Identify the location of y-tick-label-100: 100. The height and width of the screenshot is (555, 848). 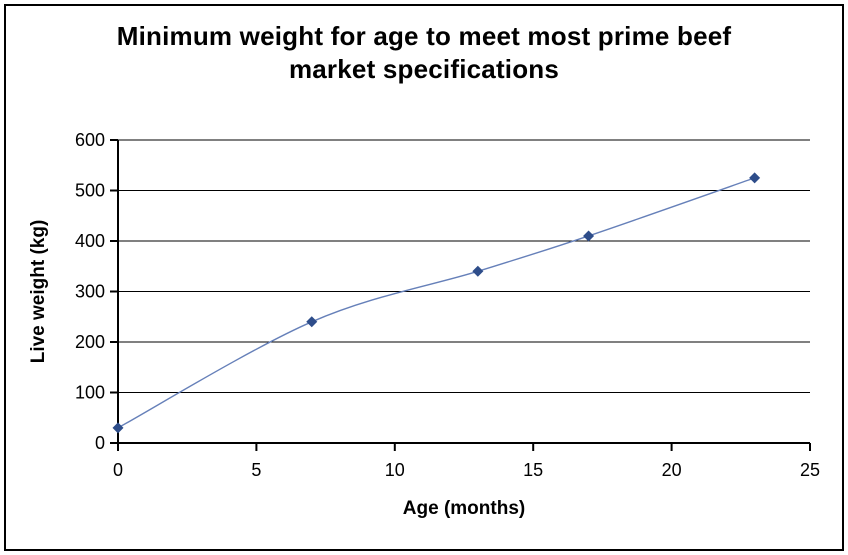
(90, 393).